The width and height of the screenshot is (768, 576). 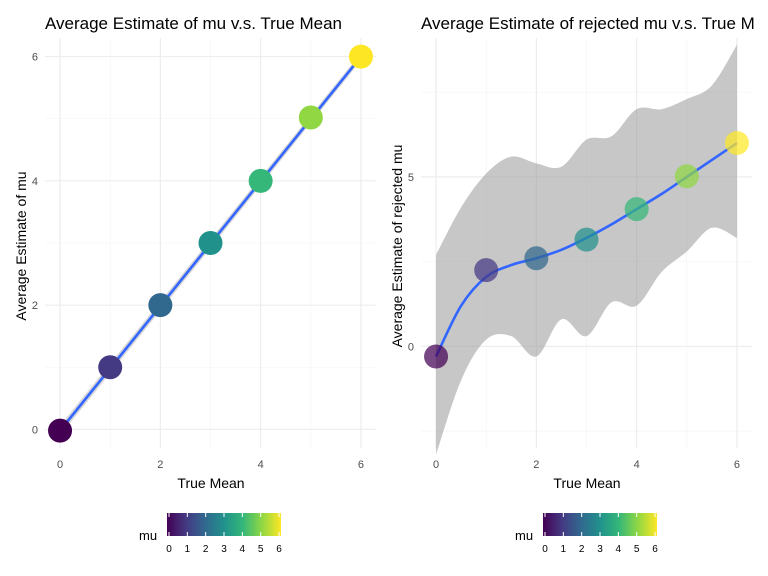 I want to click on left-plot-title: Average Estimate of mu v.s. True Mean, so click(x=193, y=23).